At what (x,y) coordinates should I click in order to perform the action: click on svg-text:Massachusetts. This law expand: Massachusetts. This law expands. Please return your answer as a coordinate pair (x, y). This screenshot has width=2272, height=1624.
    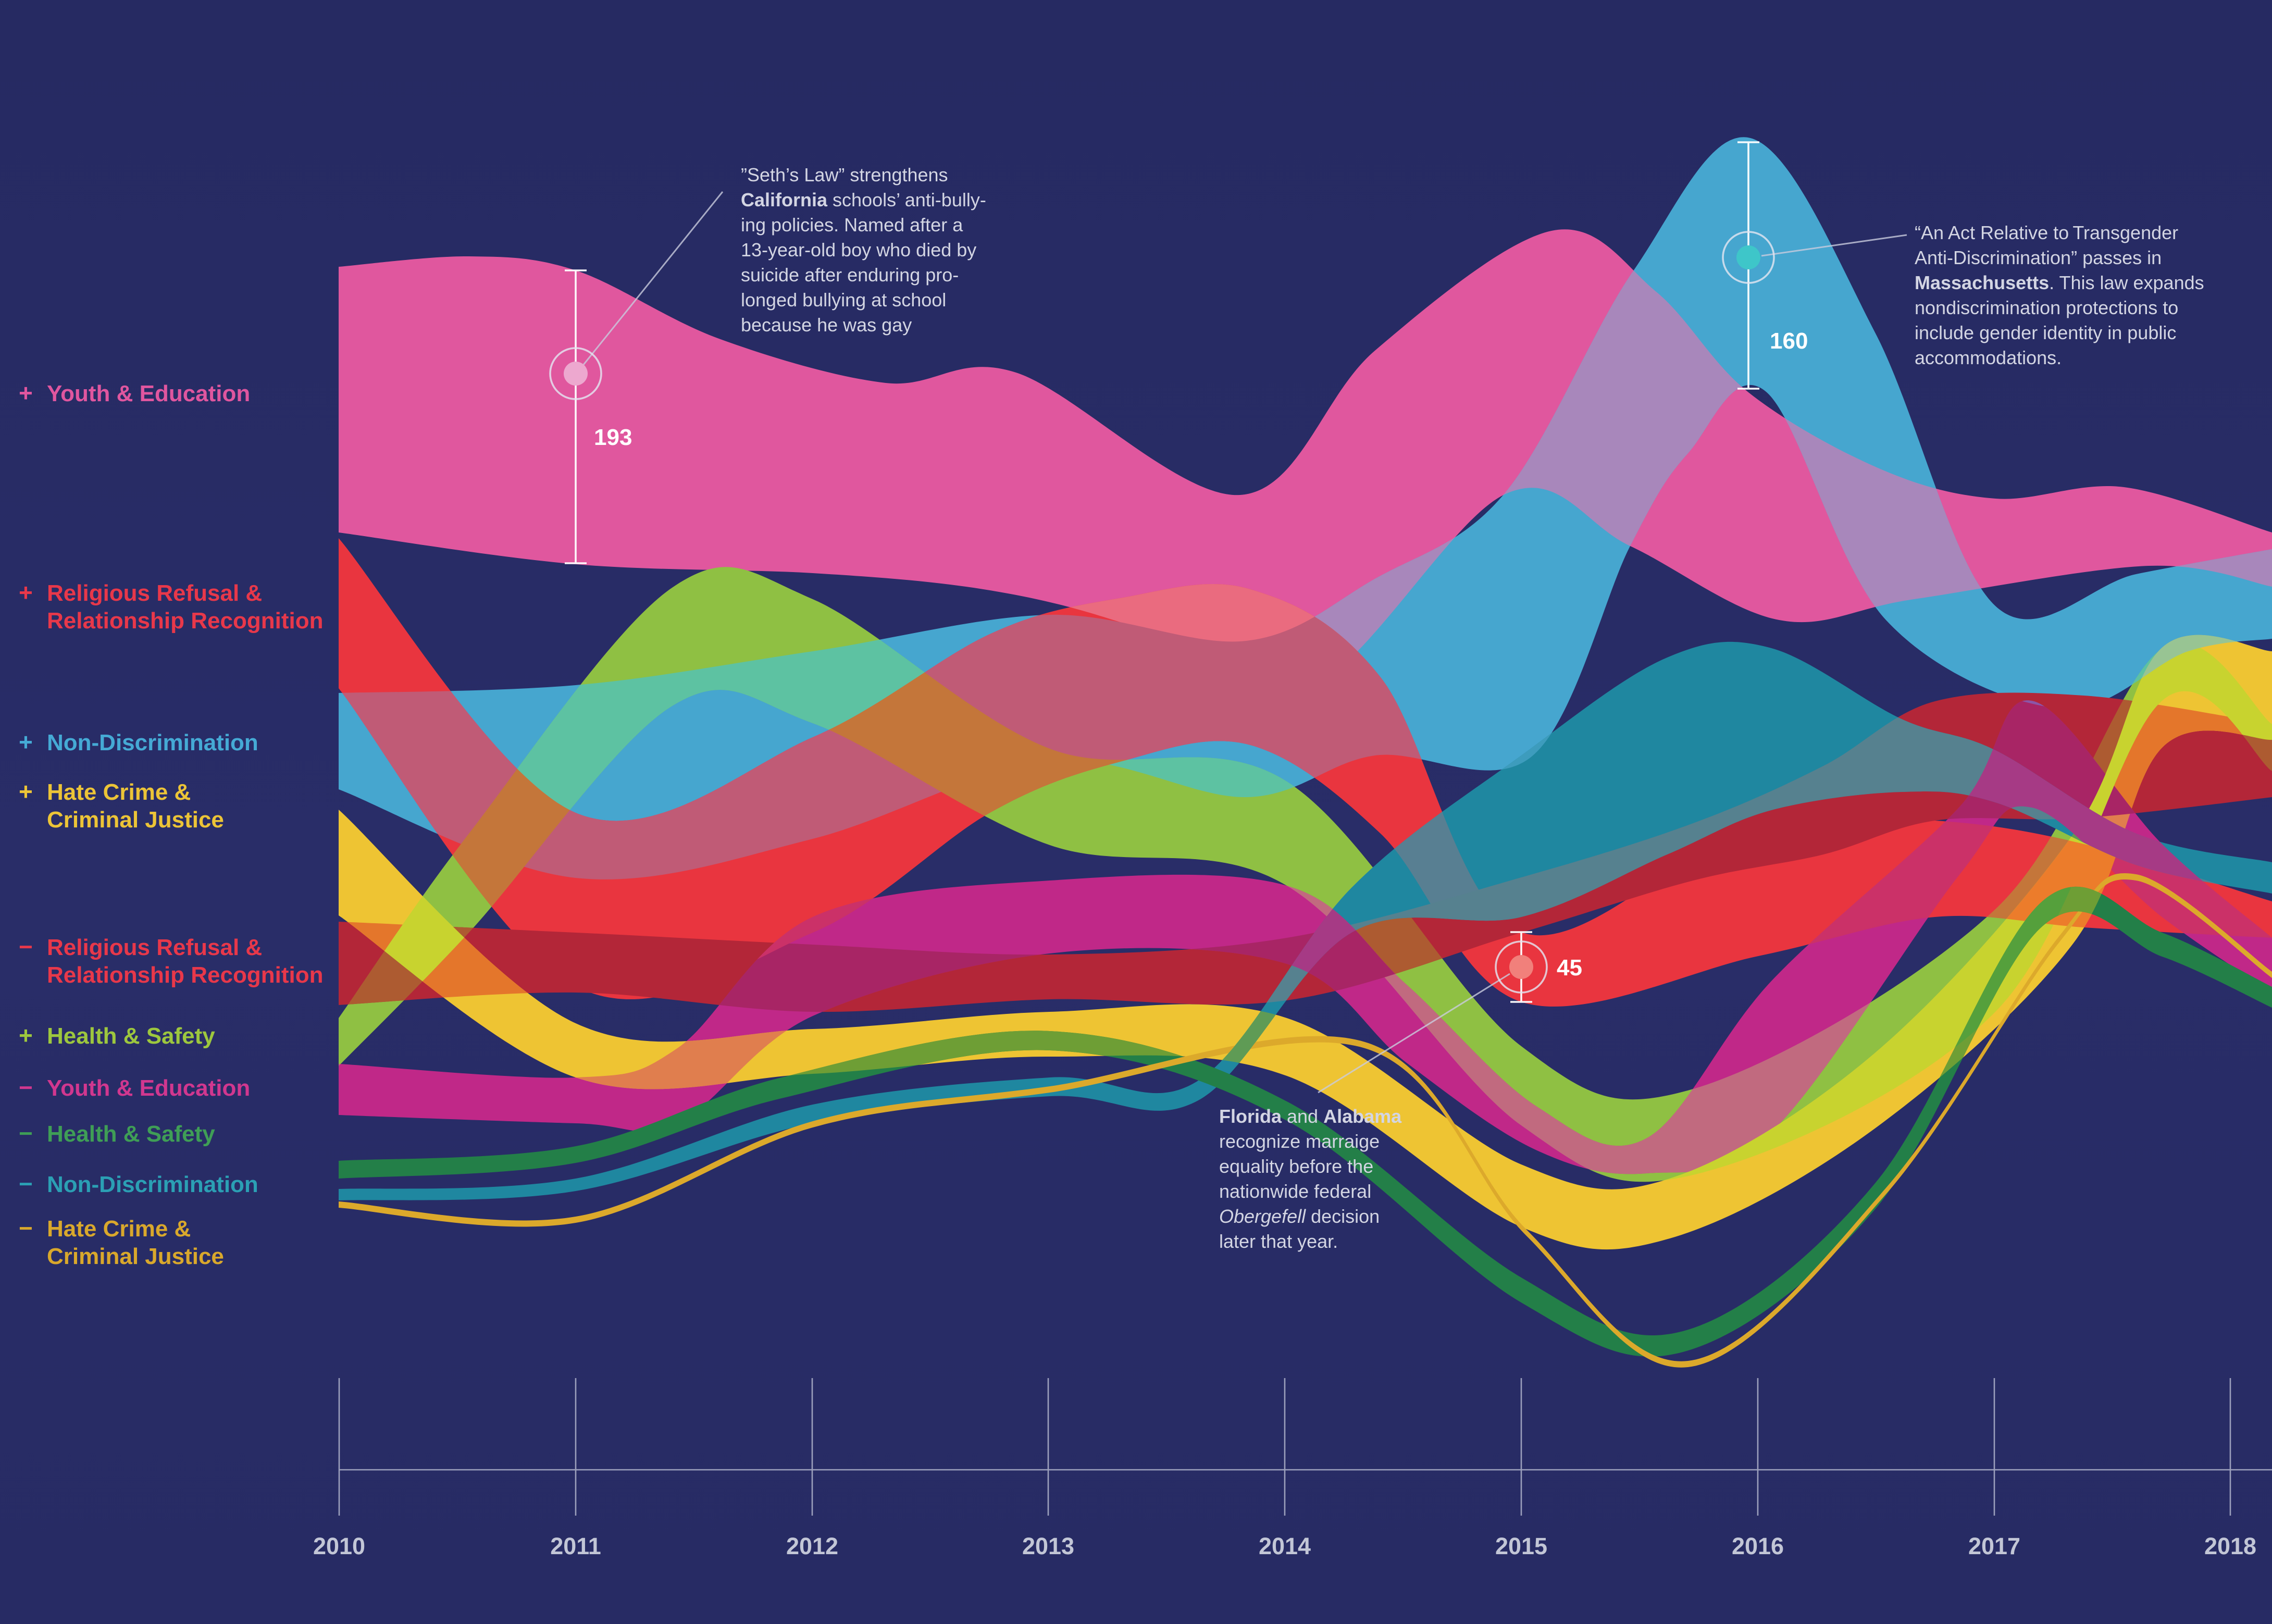
    Looking at the image, I should click on (2059, 282).